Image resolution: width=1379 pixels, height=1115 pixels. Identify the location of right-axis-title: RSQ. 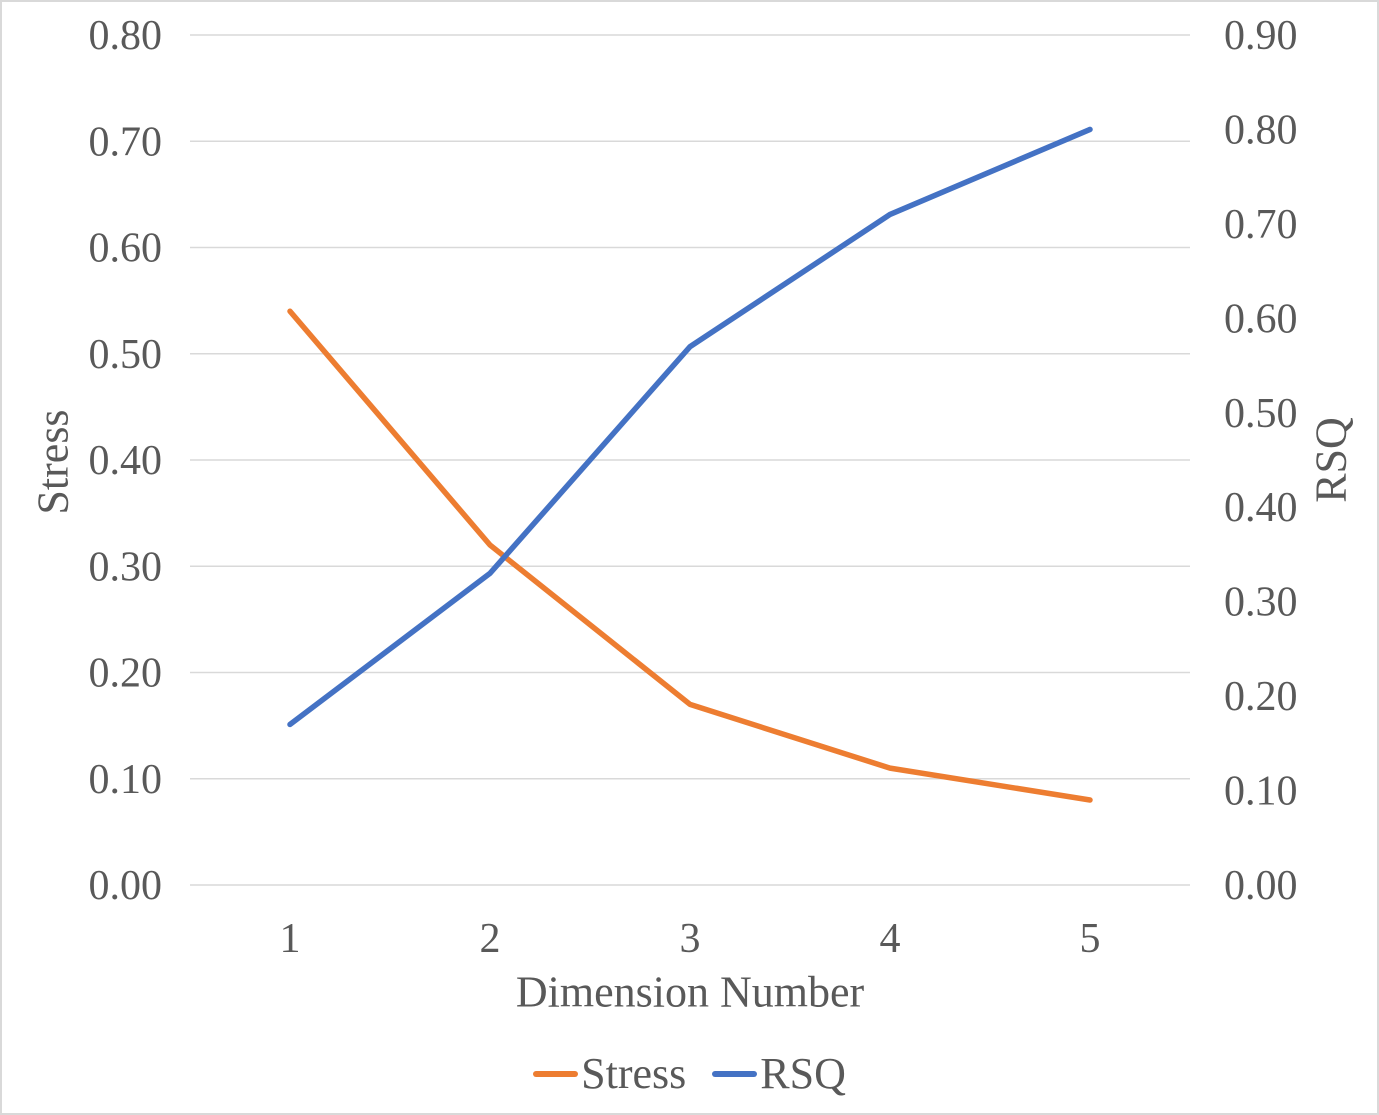
(1331, 460).